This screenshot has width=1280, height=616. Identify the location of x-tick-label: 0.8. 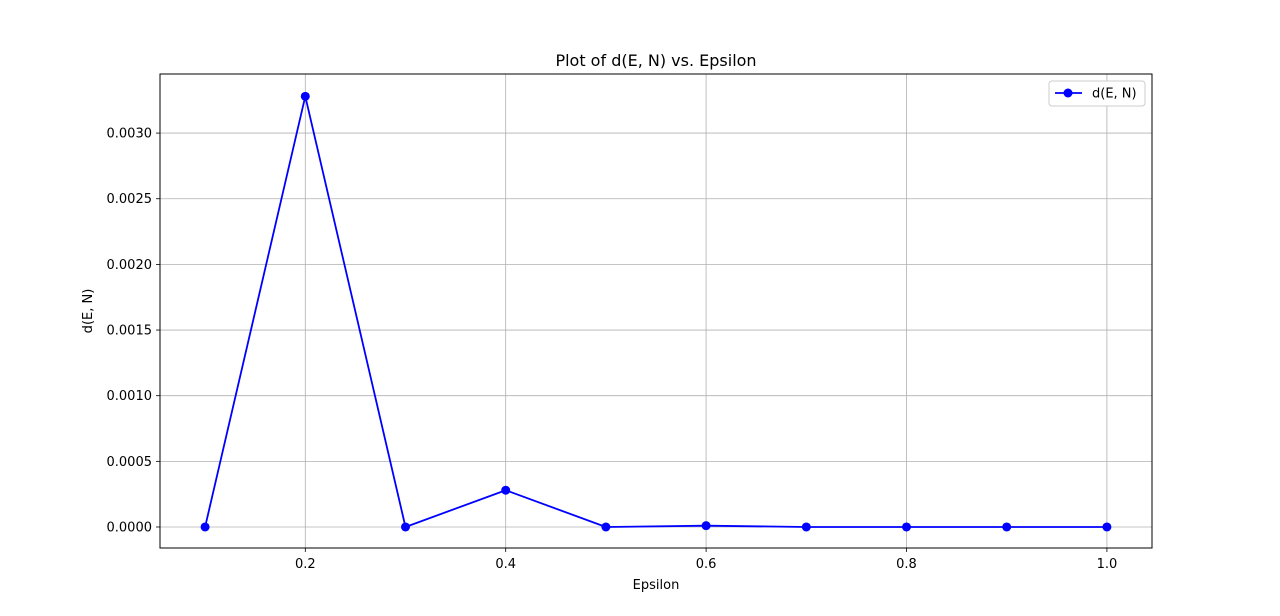
(906, 564).